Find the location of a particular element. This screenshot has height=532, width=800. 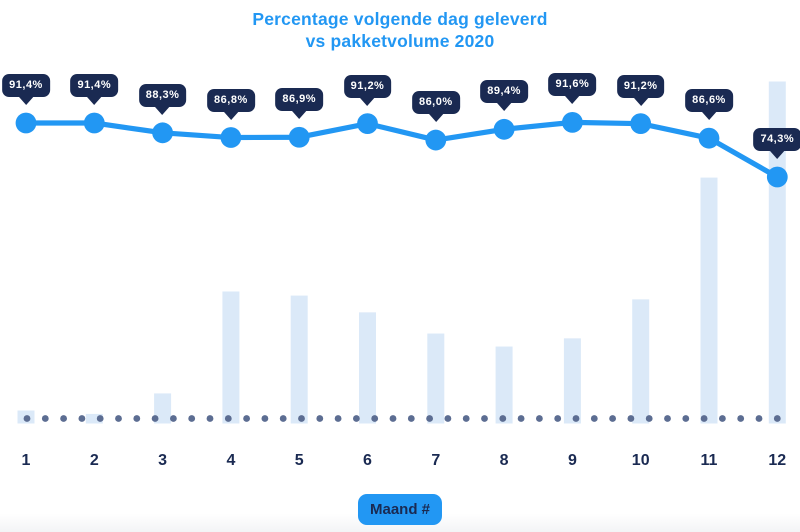

x-axis-label: 9 is located at coordinates (572, 460).